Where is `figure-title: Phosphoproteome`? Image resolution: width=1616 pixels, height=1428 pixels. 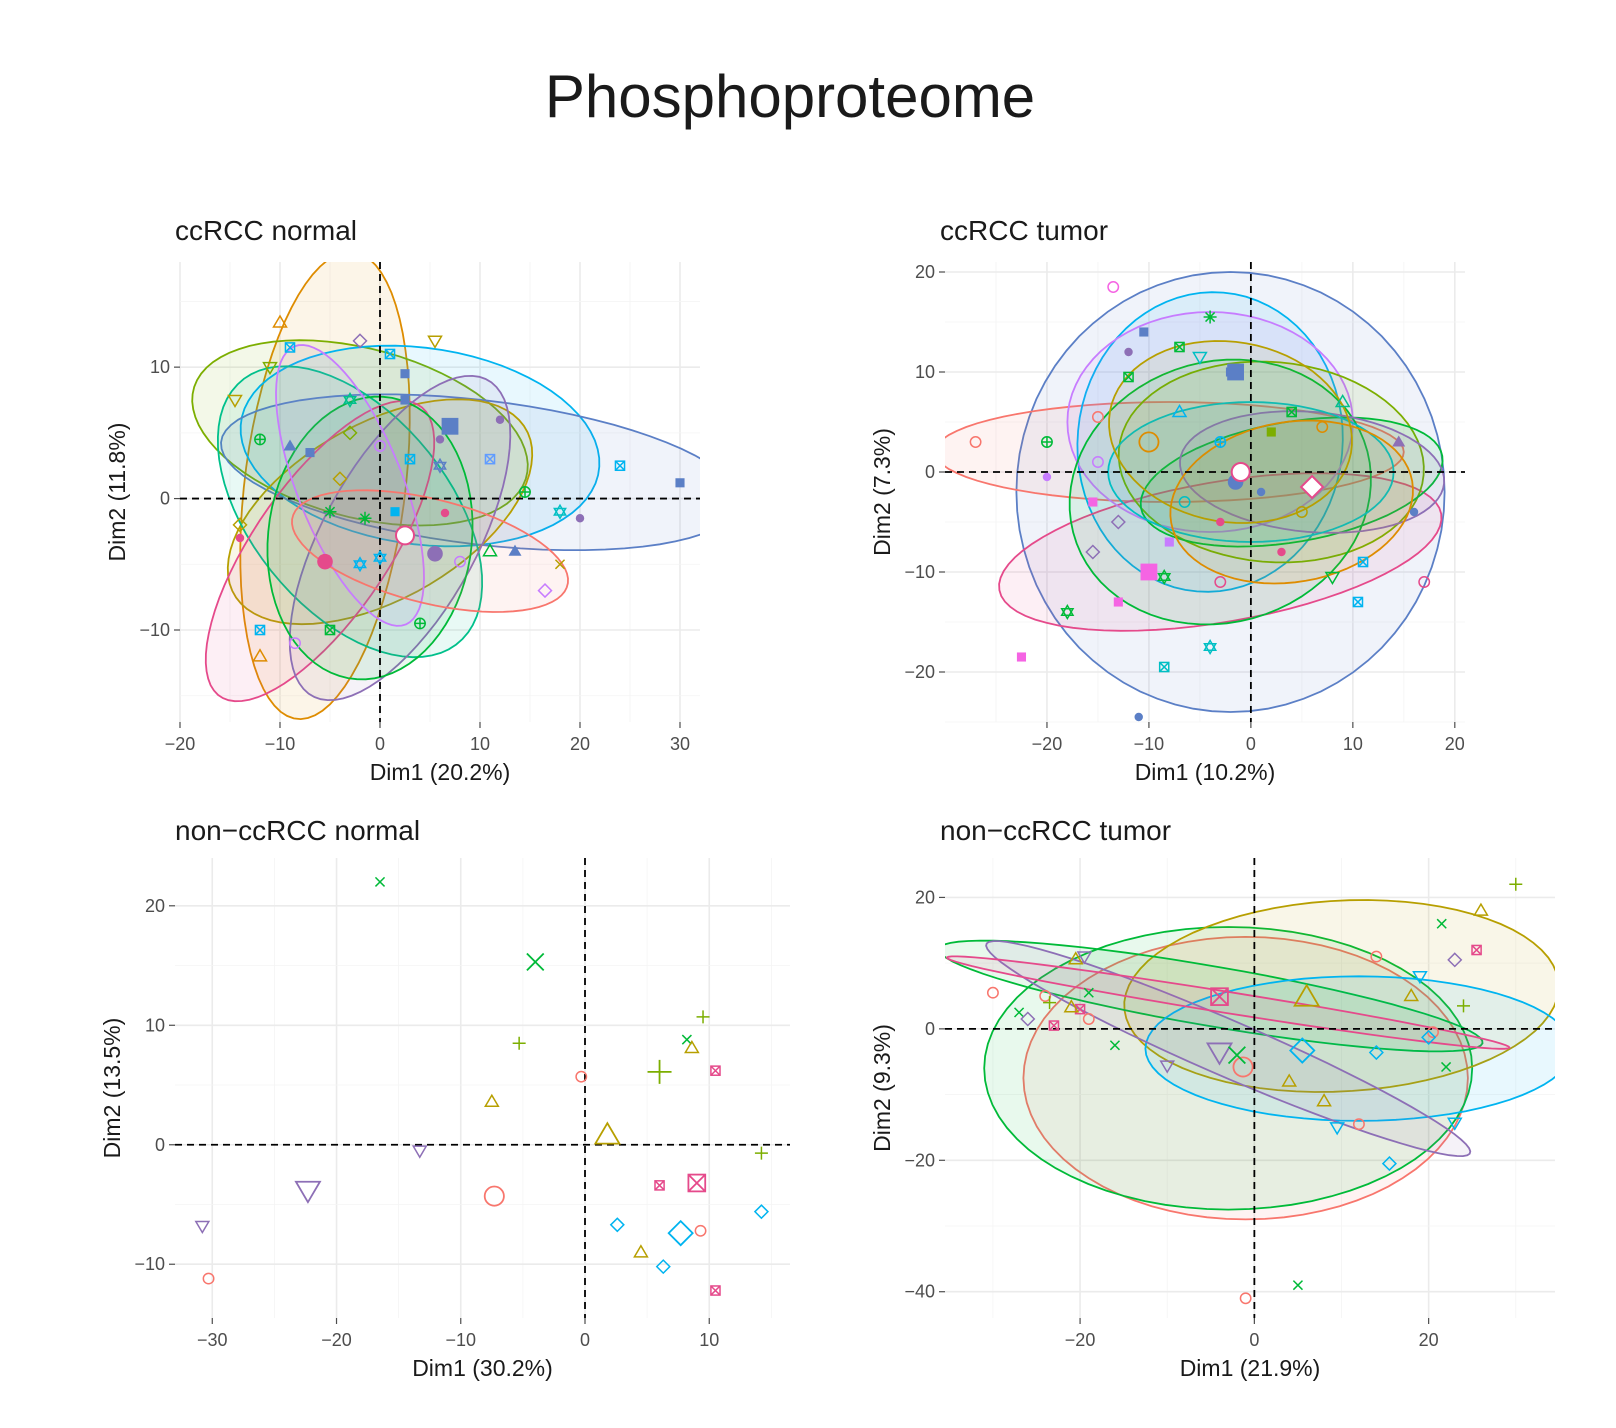 figure-title: Phosphoproteome is located at coordinates (790, 96).